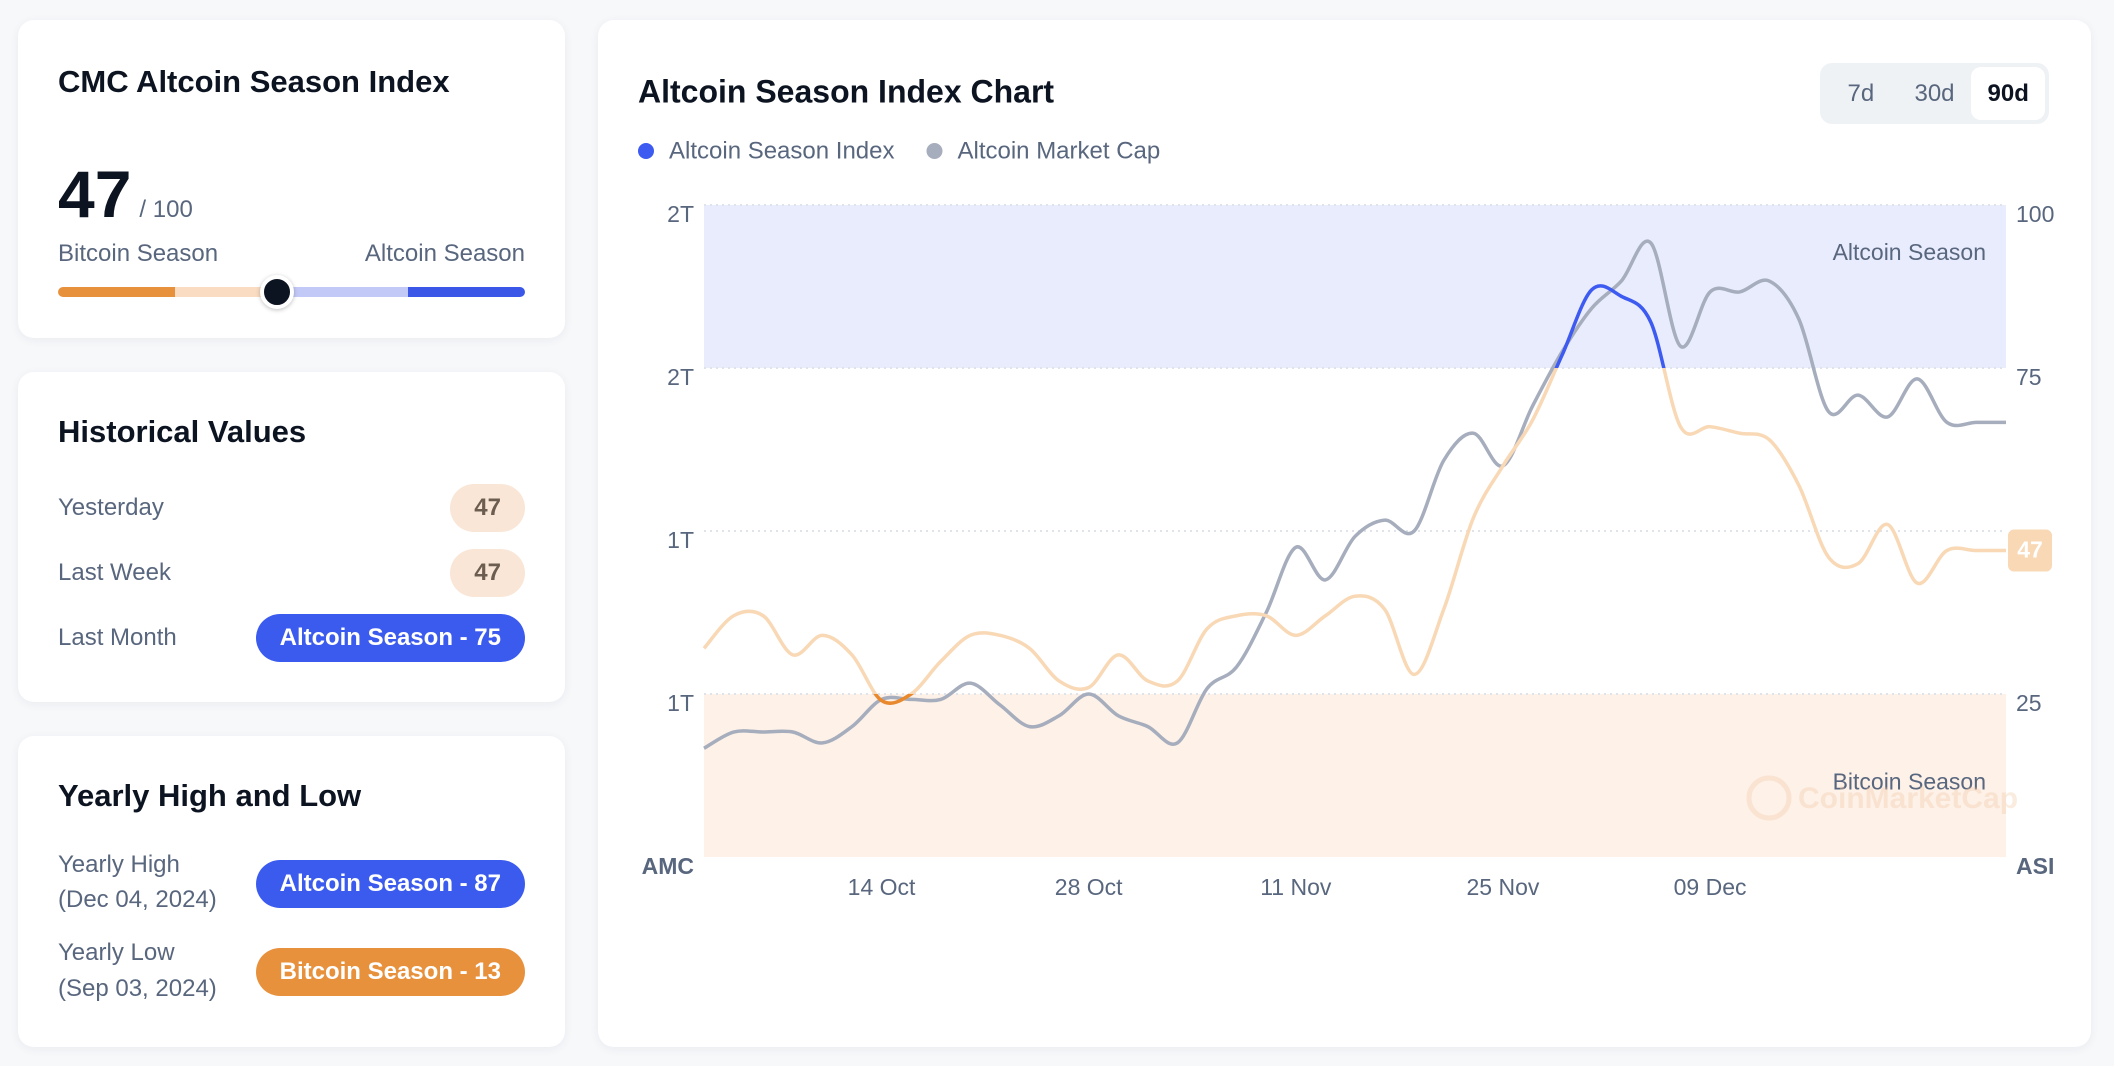  I want to click on watermark: CoinMarketCap, so click(1882, 798).